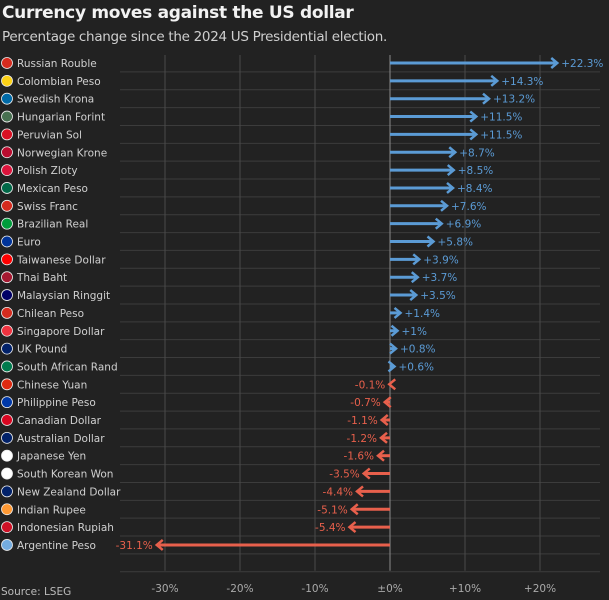  Describe the element at coordinates (7, 473) in the screenshot. I see `flag-south-korea-icon` at that location.